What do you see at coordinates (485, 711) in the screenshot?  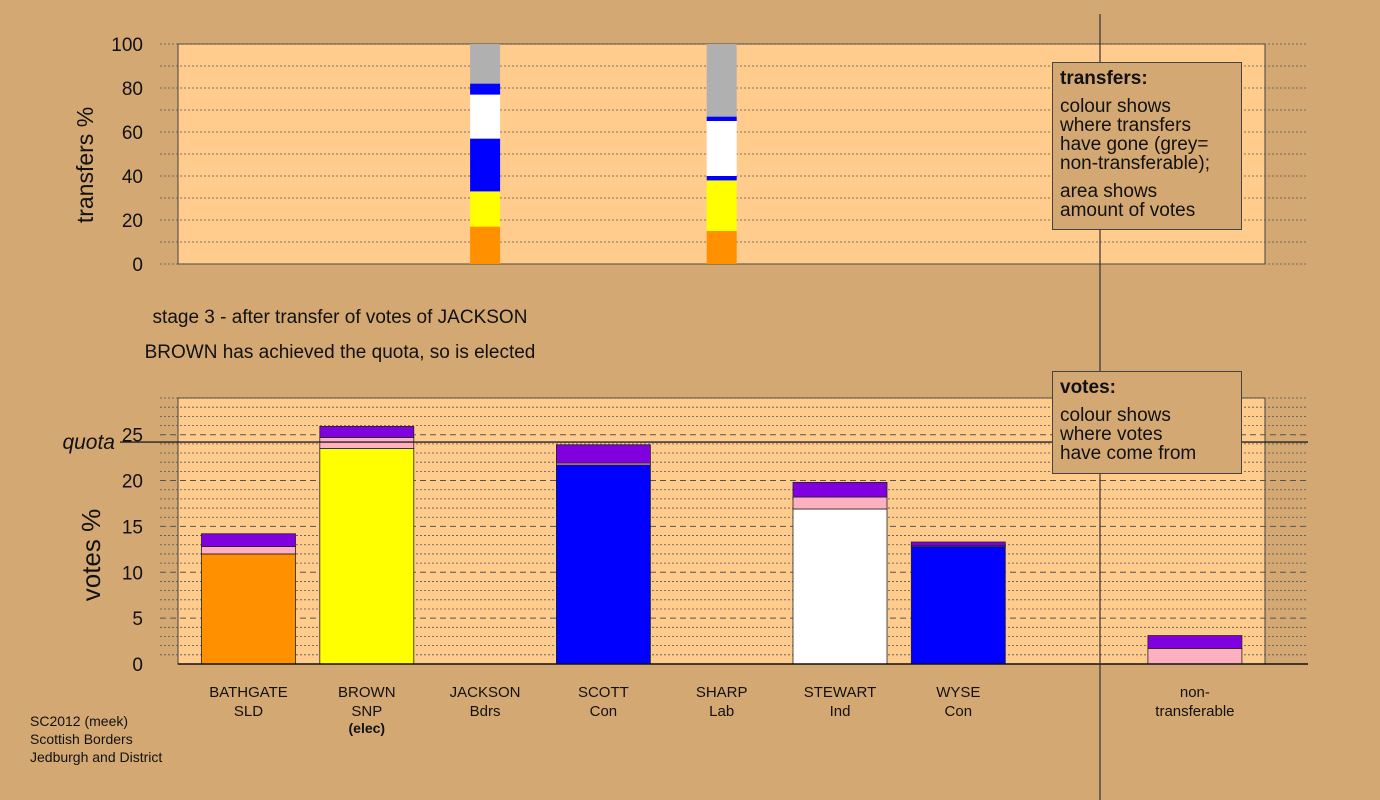 I see `candidate-party-label: Bdrs` at bounding box center [485, 711].